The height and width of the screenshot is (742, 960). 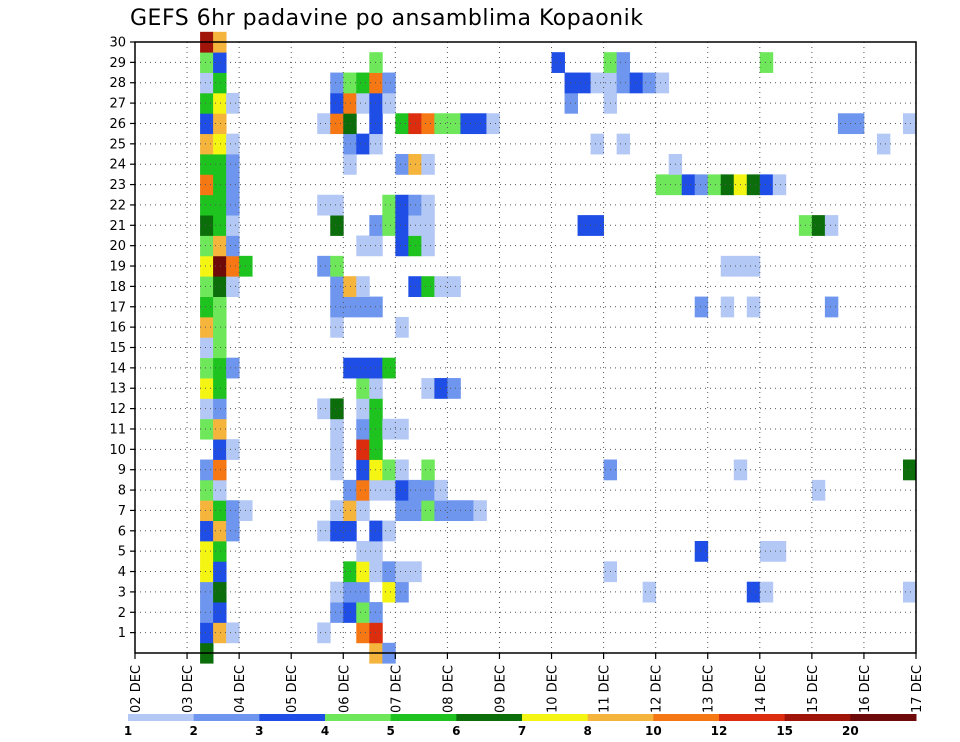 I want to click on y-tick-label: 17, so click(x=117, y=307).